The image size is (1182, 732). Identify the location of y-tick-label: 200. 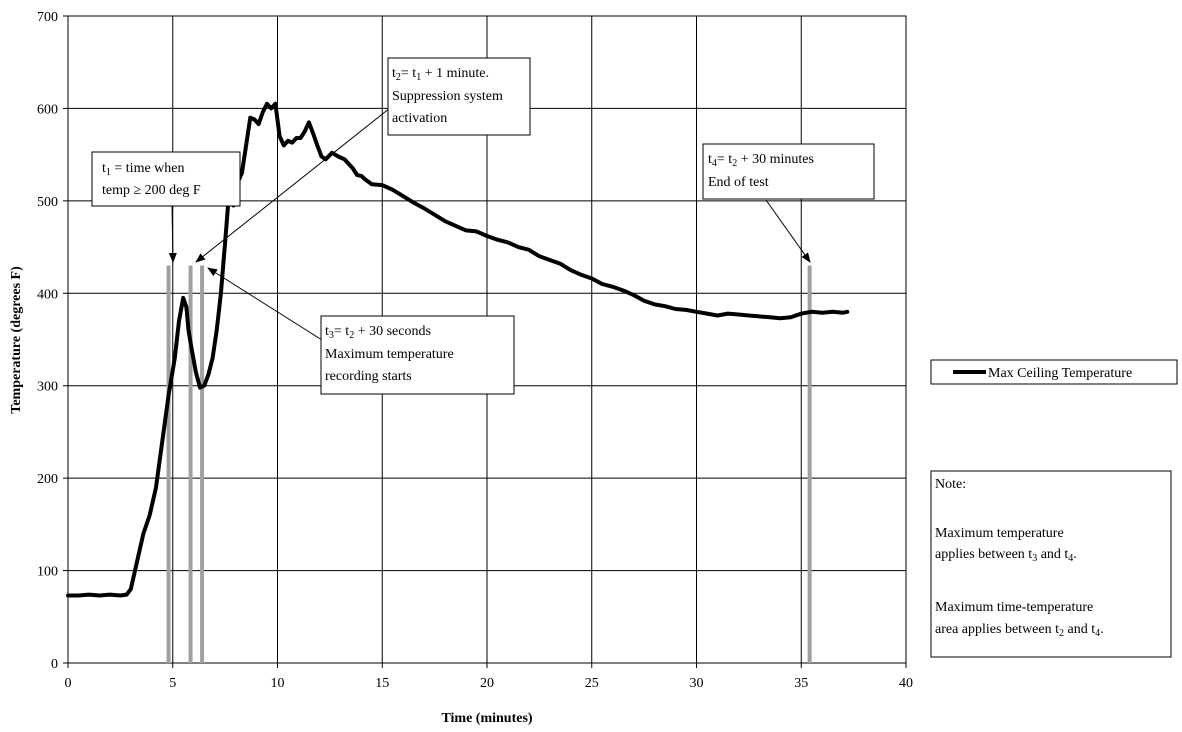
(47, 479).